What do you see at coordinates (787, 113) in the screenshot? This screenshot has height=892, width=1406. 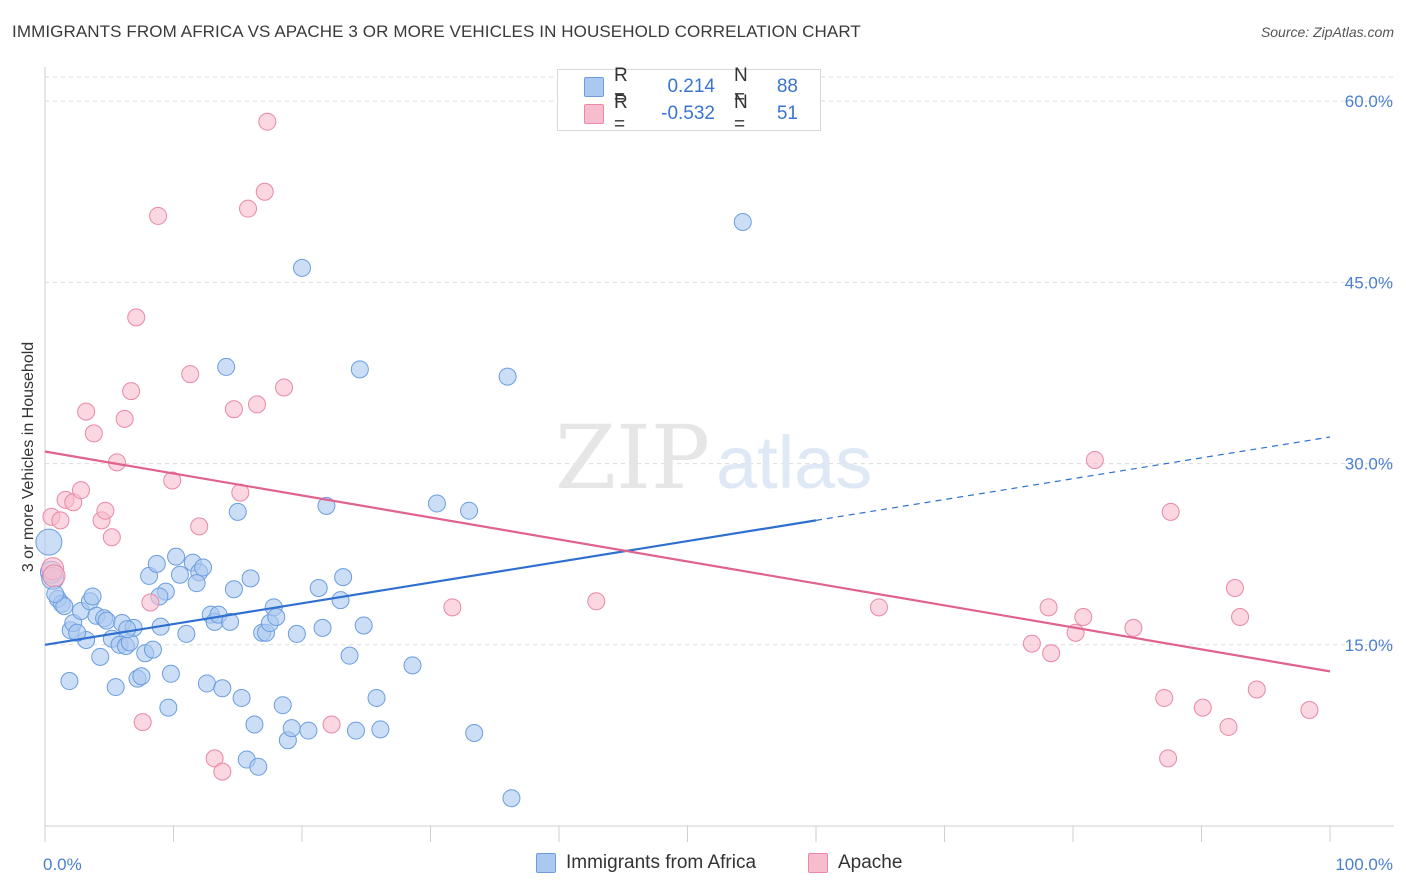 I see `legend-n-value: 51` at bounding box center [787, 113].